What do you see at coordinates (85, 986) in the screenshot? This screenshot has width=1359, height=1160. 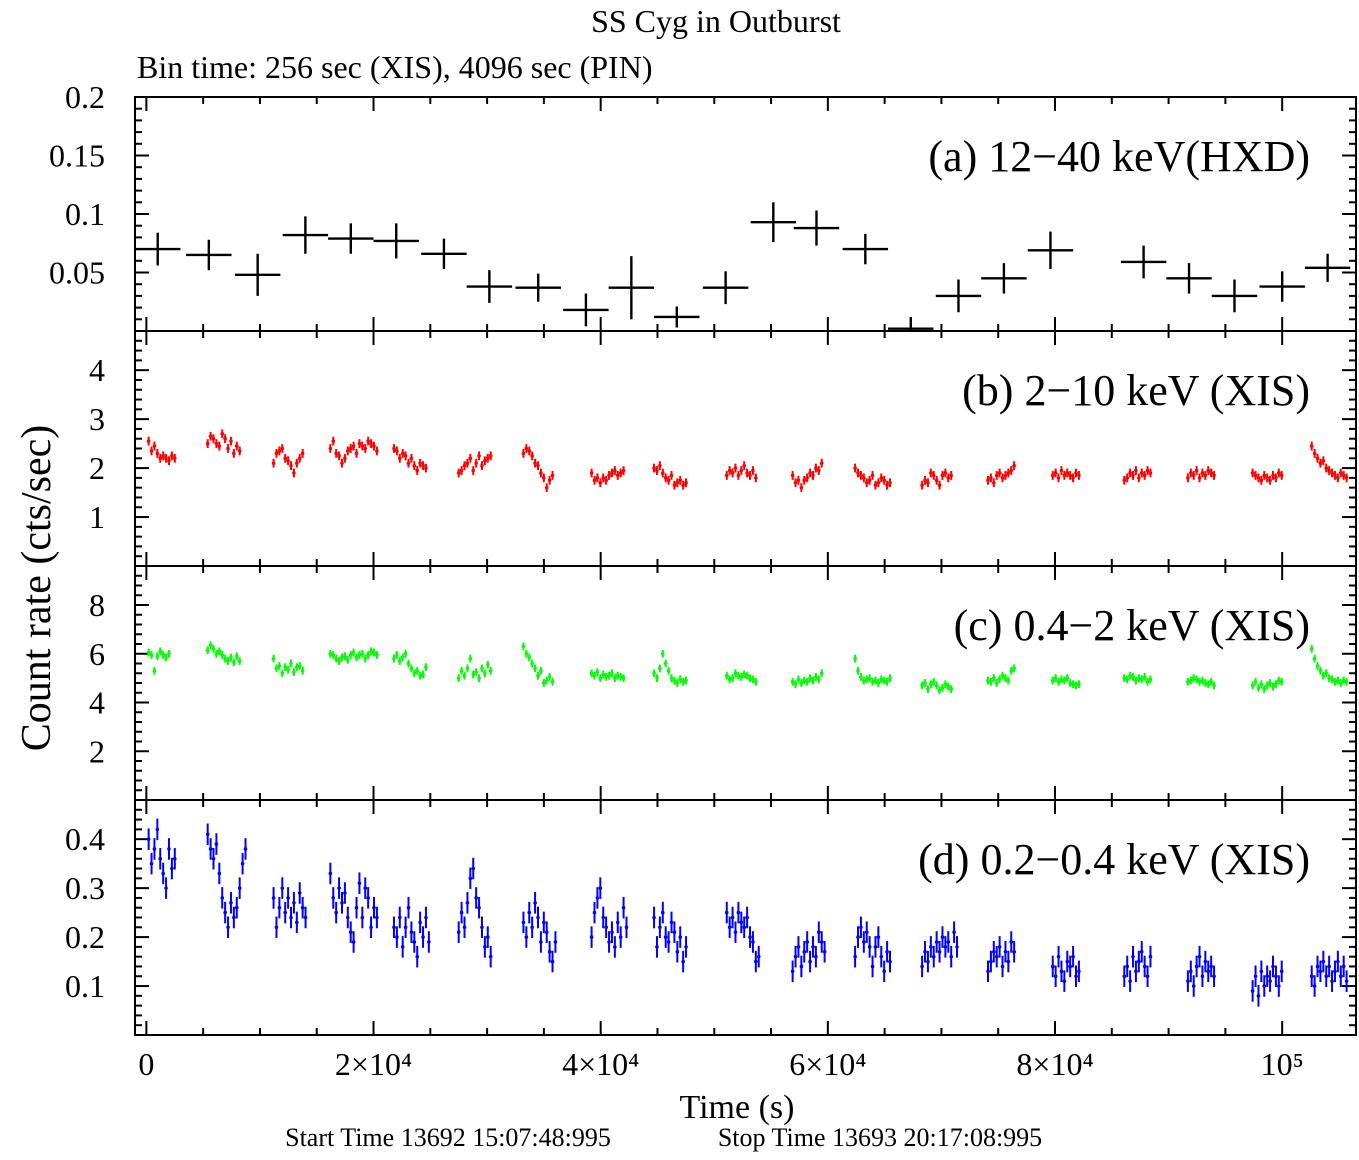 I see `y-tick-label: 0.1` at bounding box center [85, 986].